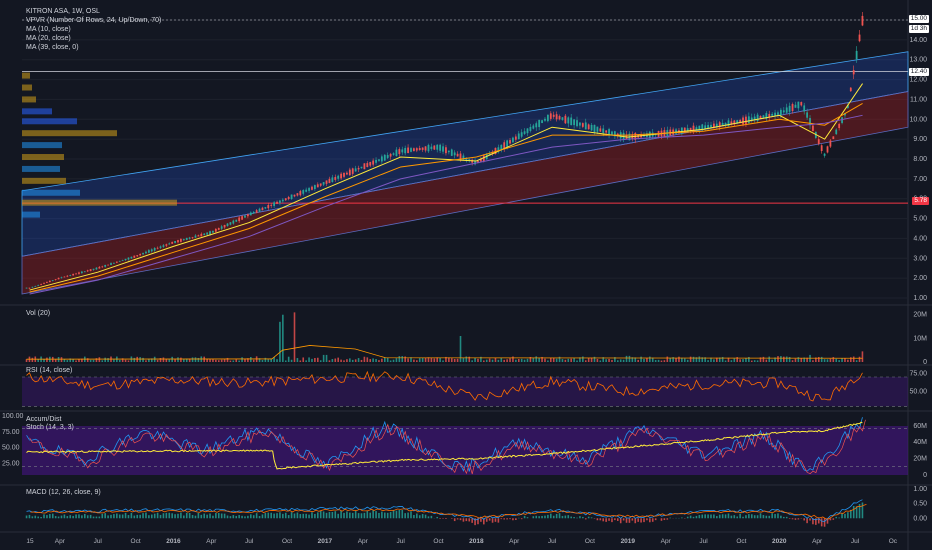  Describe the element at coordinates (50, 427) in the screenshot. I see `stoch-pane-label: Stoch (14, 3, 3)` at that location.